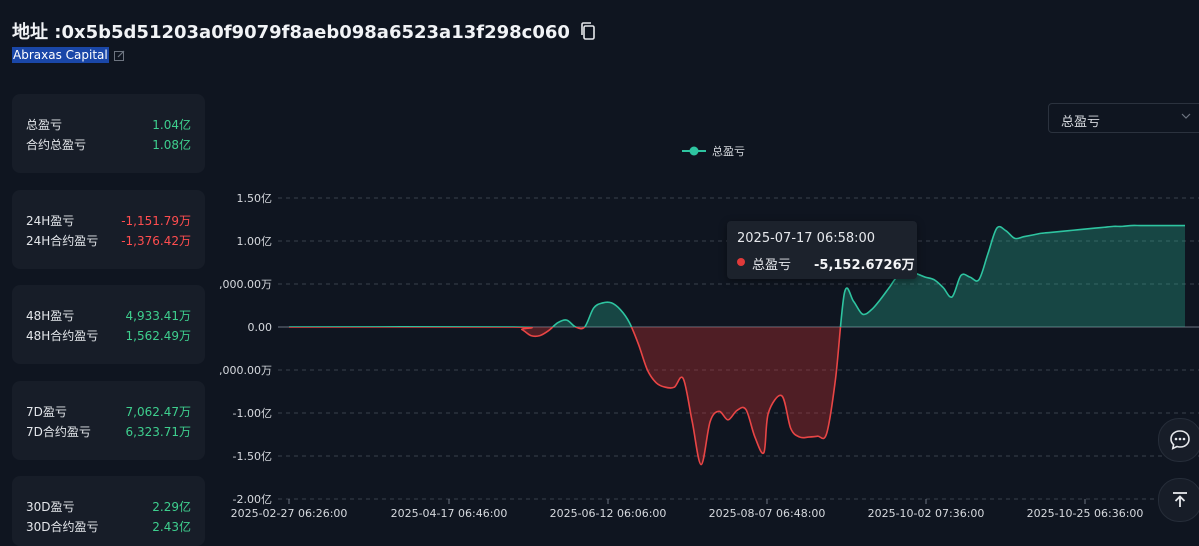 This screenshot has height=546, width=1199. Describe the element at coordinates (62, 527) in the screenshot. I see `pnl-label: 30D合约盈亏` at that location.